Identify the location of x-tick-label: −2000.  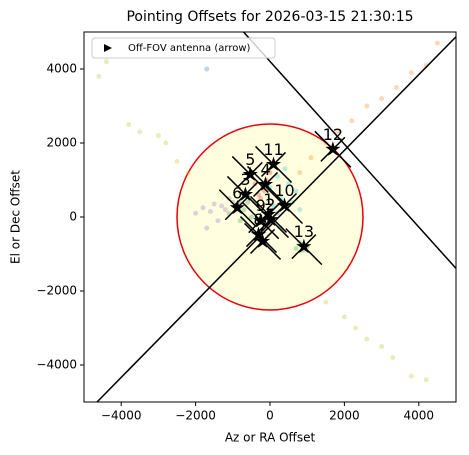
(195, 416).